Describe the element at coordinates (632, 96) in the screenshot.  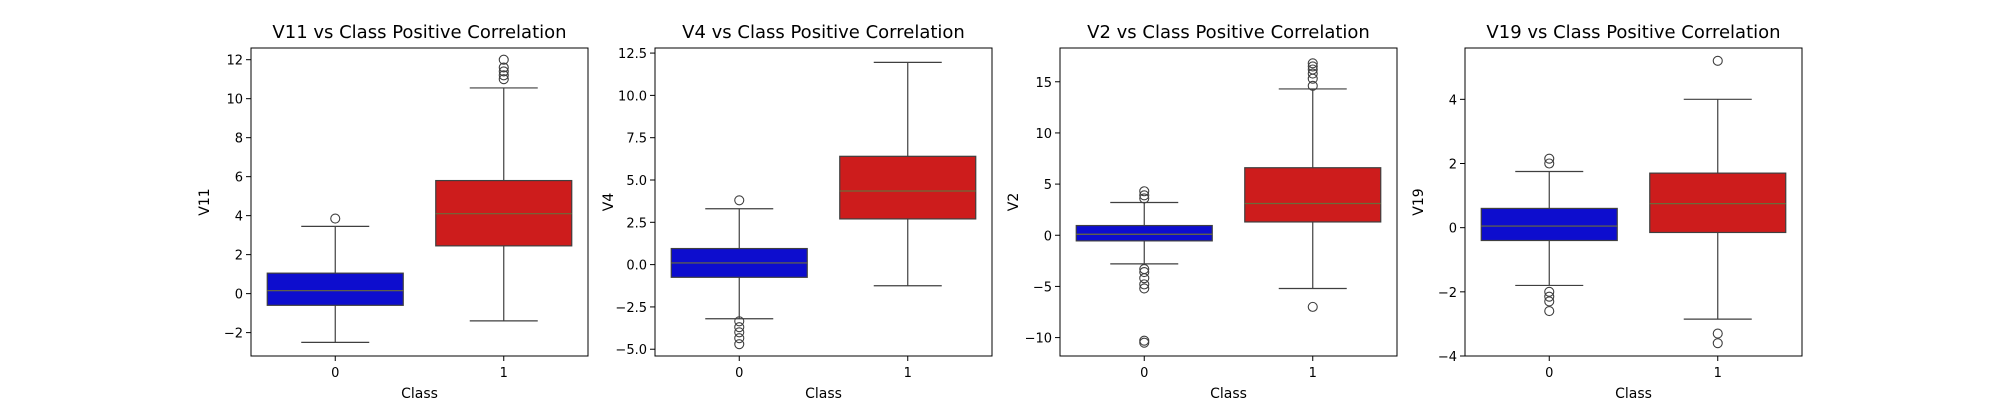
I see `y-tick-label: 10.0` at that location.